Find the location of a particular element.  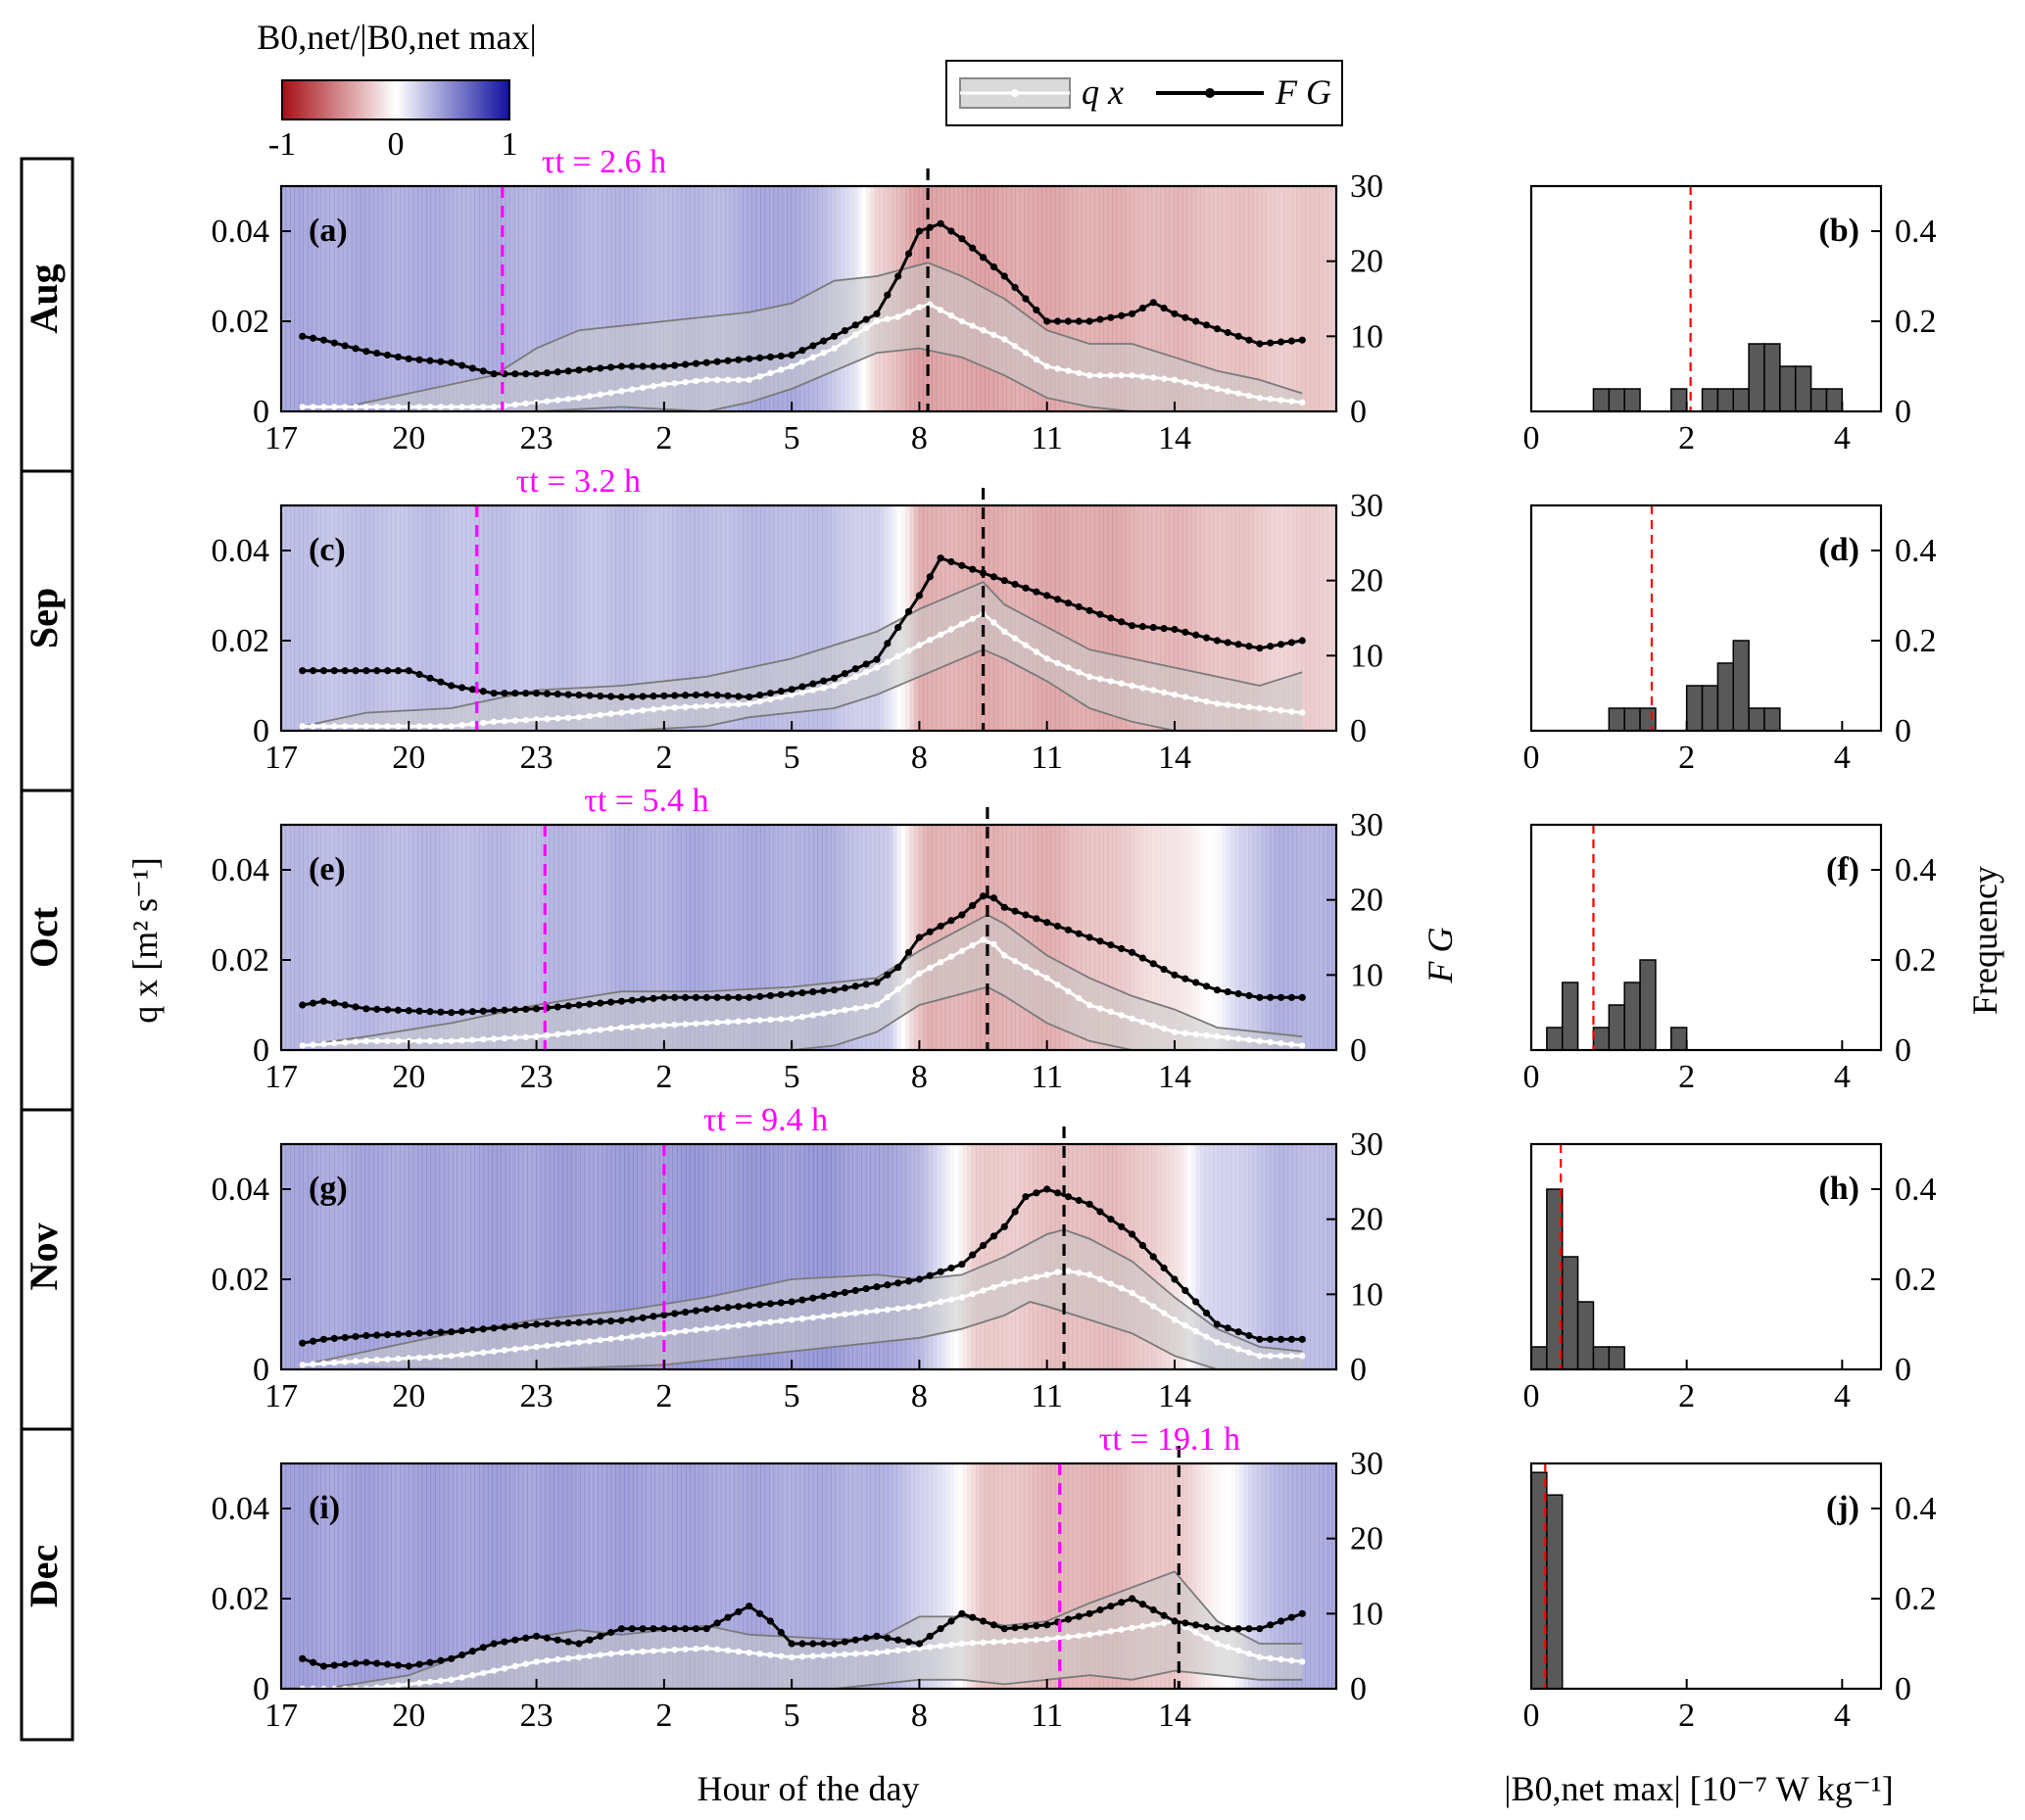

qx-tick: 0 is located at coordinates (261, 1370).